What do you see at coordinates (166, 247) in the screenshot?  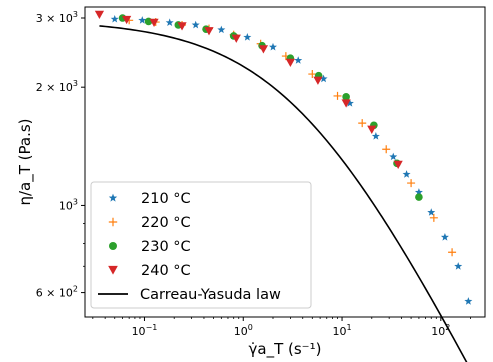 I see `legend-label: 230 °C` at bounding box center [166, 247].